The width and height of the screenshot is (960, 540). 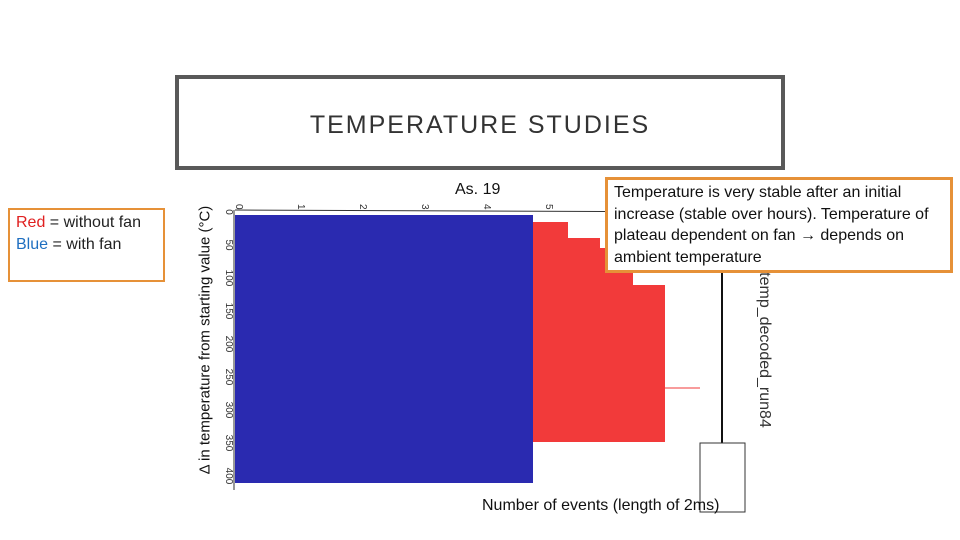 What do you see at coordinates (480, 125) in the screenshot?
I see `title: TEMPERATURE STUDIES` at bounding box center [480, 125].